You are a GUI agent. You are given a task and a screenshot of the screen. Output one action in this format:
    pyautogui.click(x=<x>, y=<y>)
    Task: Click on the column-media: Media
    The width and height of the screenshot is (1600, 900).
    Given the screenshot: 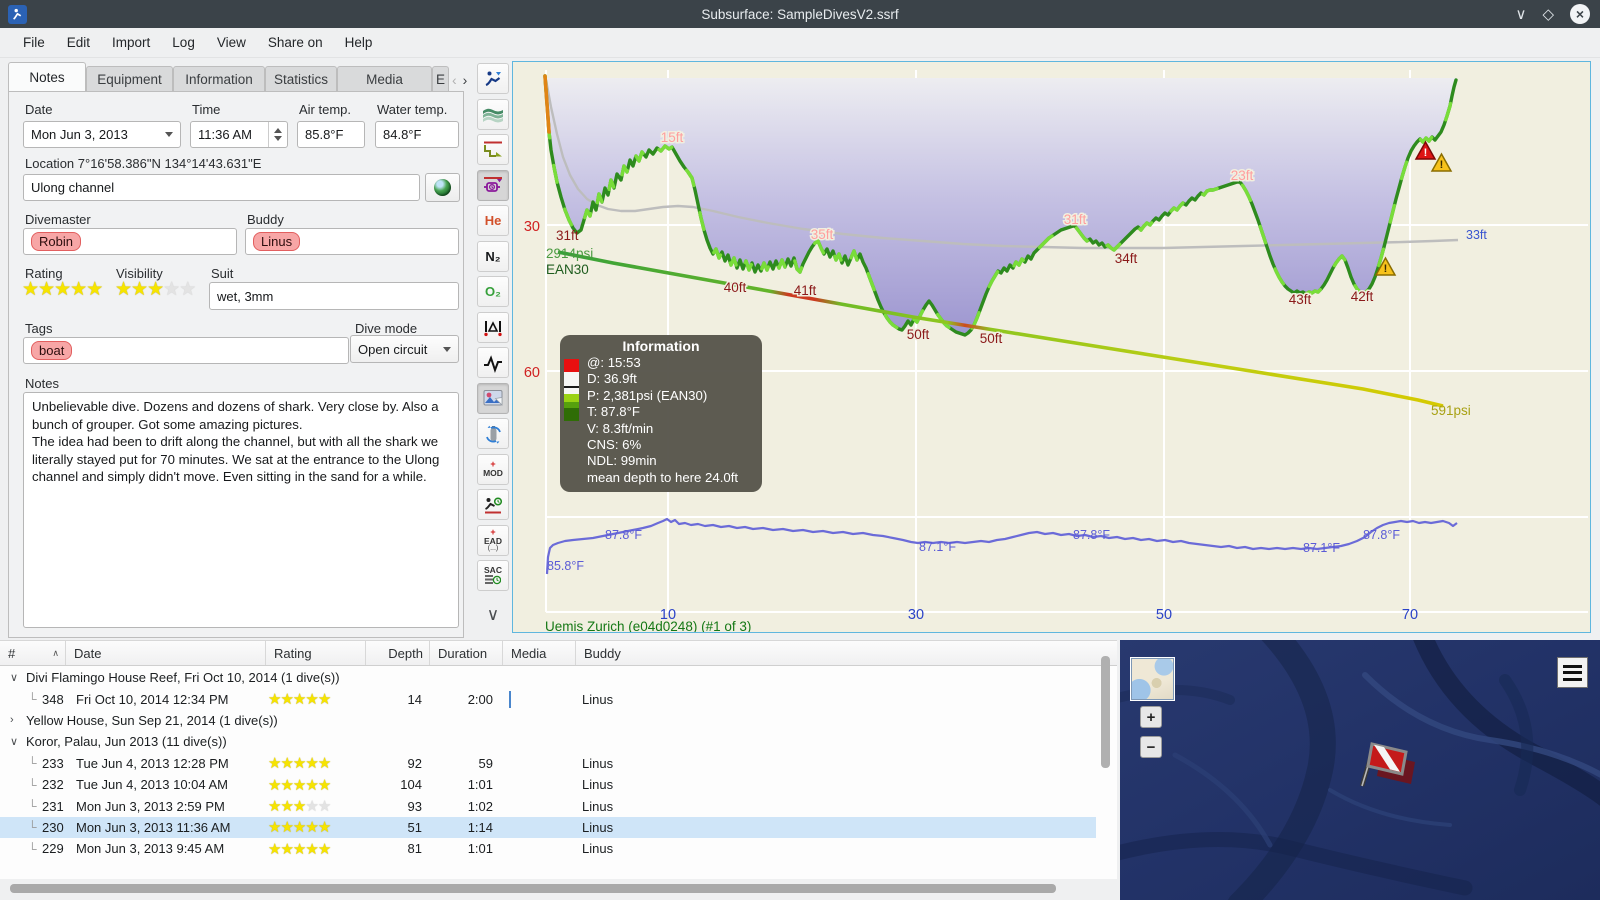 What is the action you would take?
    pyautogui.click(x=539, y=653)
    